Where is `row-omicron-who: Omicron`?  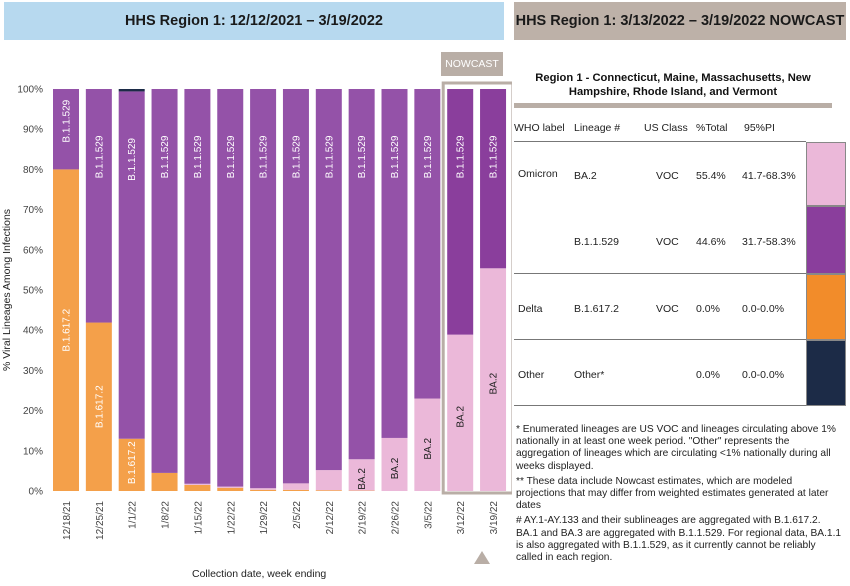 row-omicron-who: Omicron is located at coordinates (538, 174).